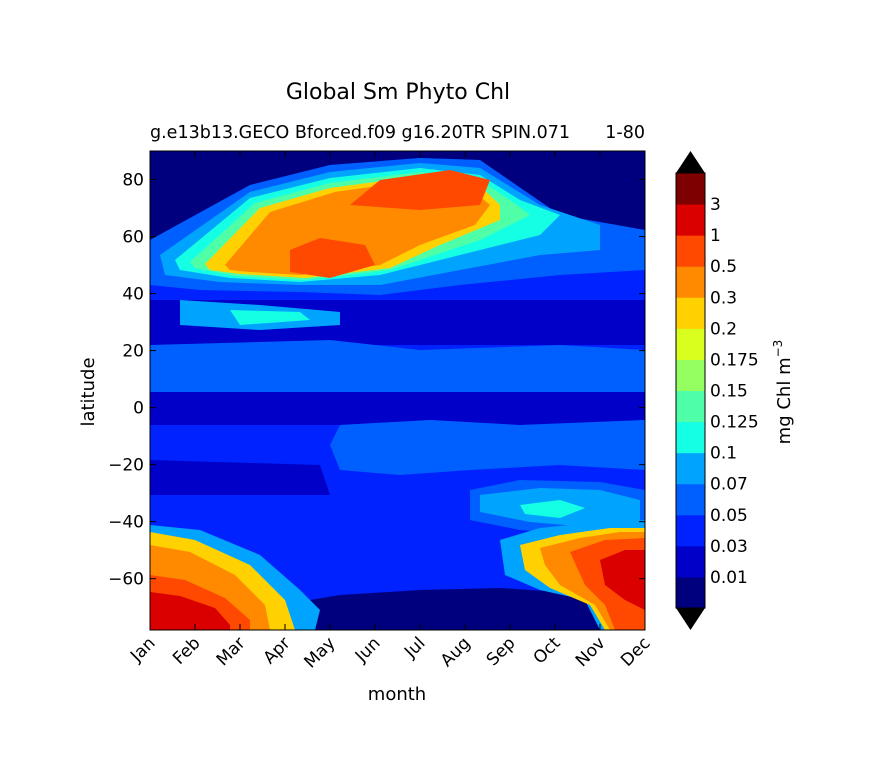  Describe the element at coordinates (126, 580) in the screenshot. I see `y-tick-label: −60` at that location.